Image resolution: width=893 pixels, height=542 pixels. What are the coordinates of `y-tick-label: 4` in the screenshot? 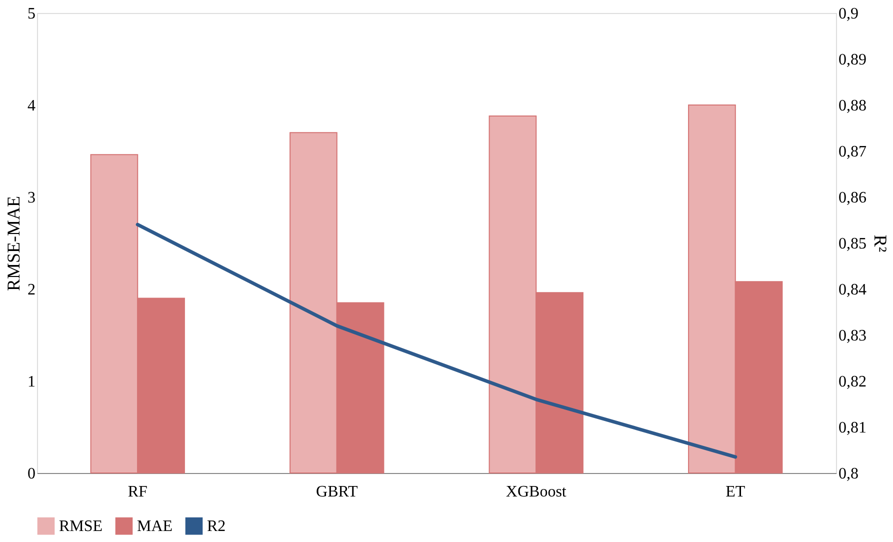 It's located at (32, 106).